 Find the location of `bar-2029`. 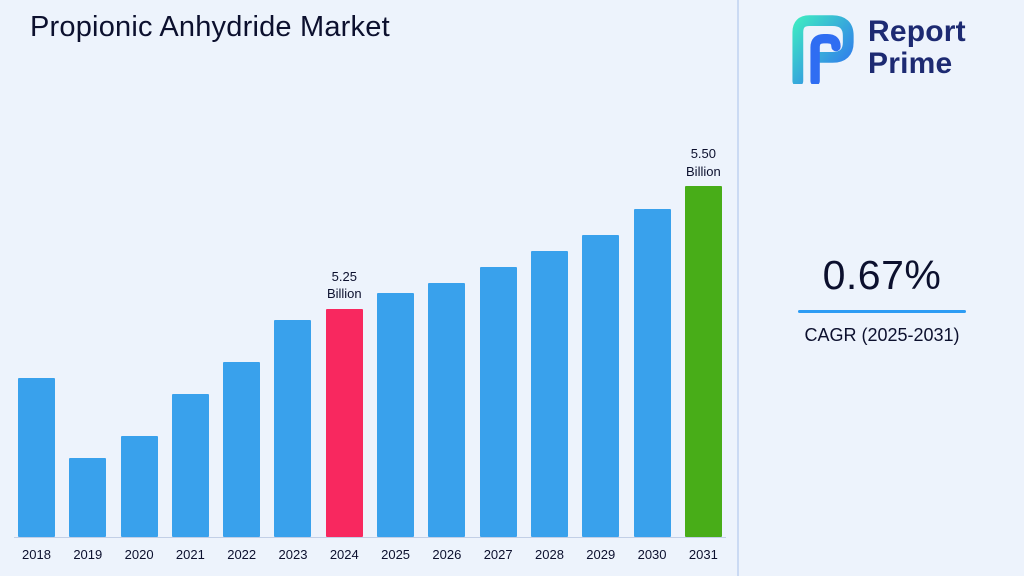

bar-2029 is located at coordinates (601, 386).